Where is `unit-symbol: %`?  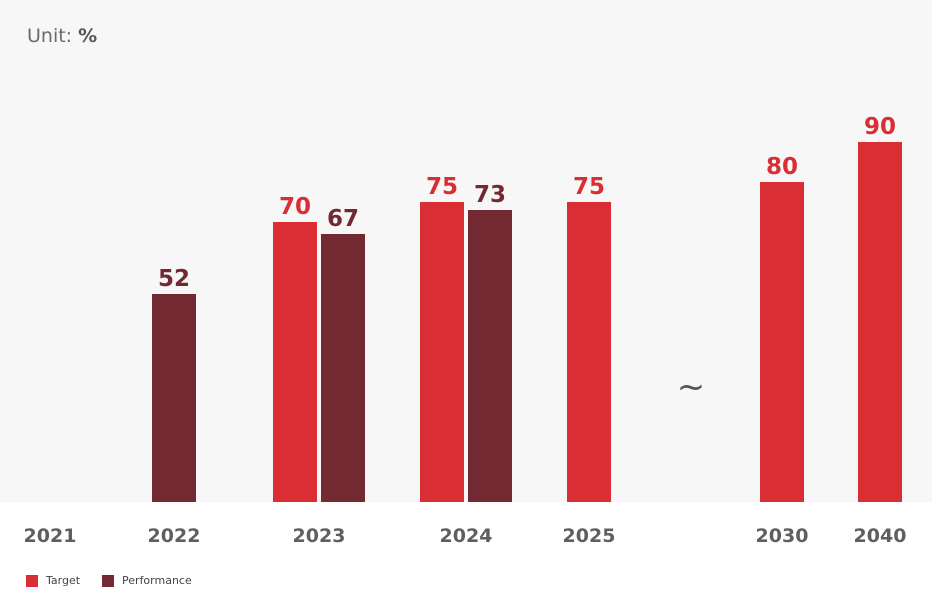 unit-symbol: % is located at coordinates (88, 36).